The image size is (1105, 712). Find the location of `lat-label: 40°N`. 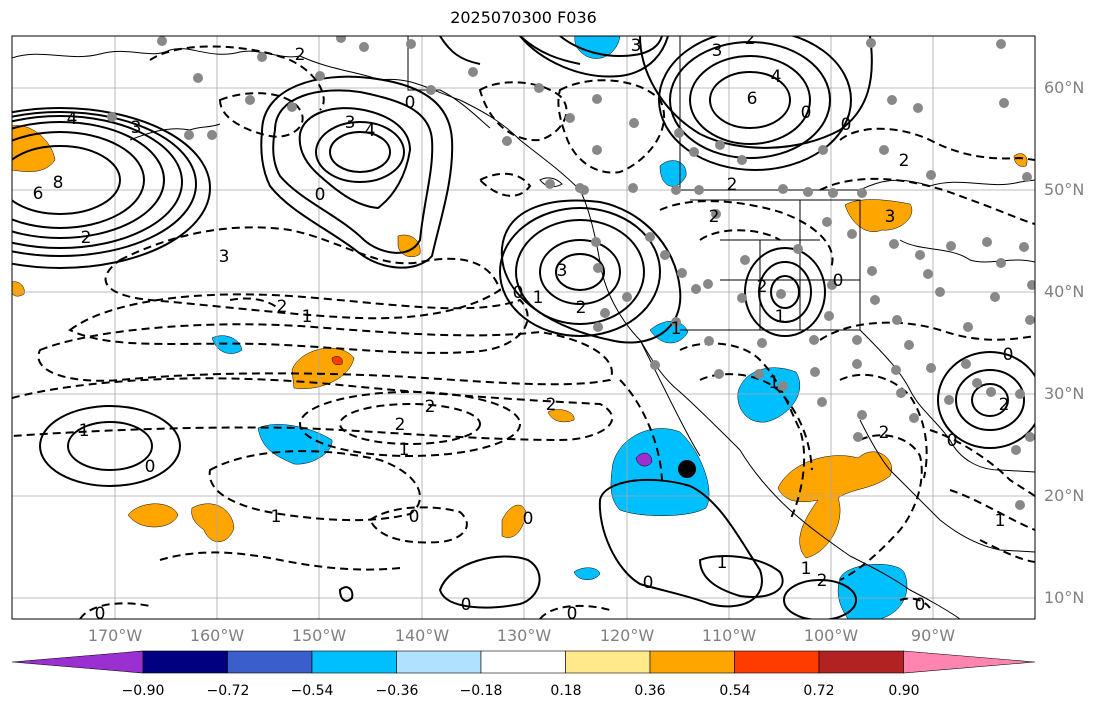

lat-label: 40°N is located at coordinates (1064, 291).